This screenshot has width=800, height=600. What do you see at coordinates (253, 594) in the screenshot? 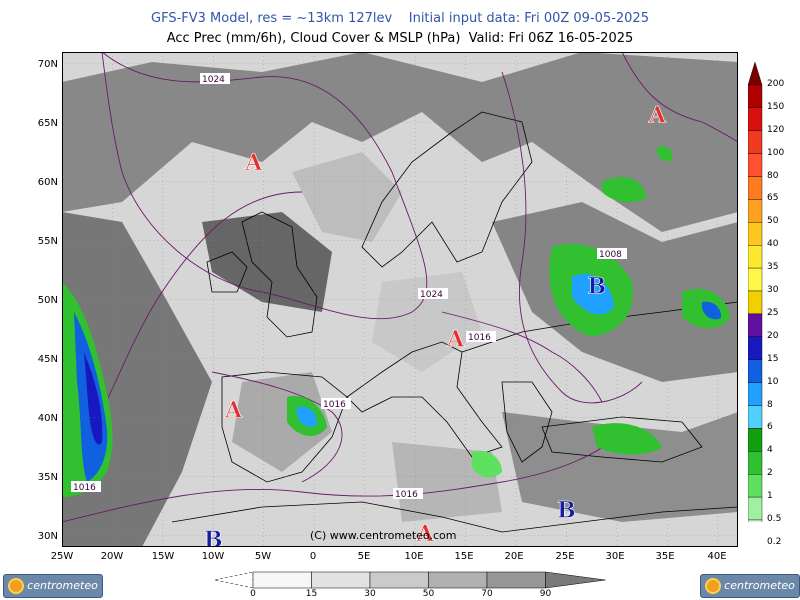
I see `cloud-scale-label: 0` at bounding box center [253, 594].